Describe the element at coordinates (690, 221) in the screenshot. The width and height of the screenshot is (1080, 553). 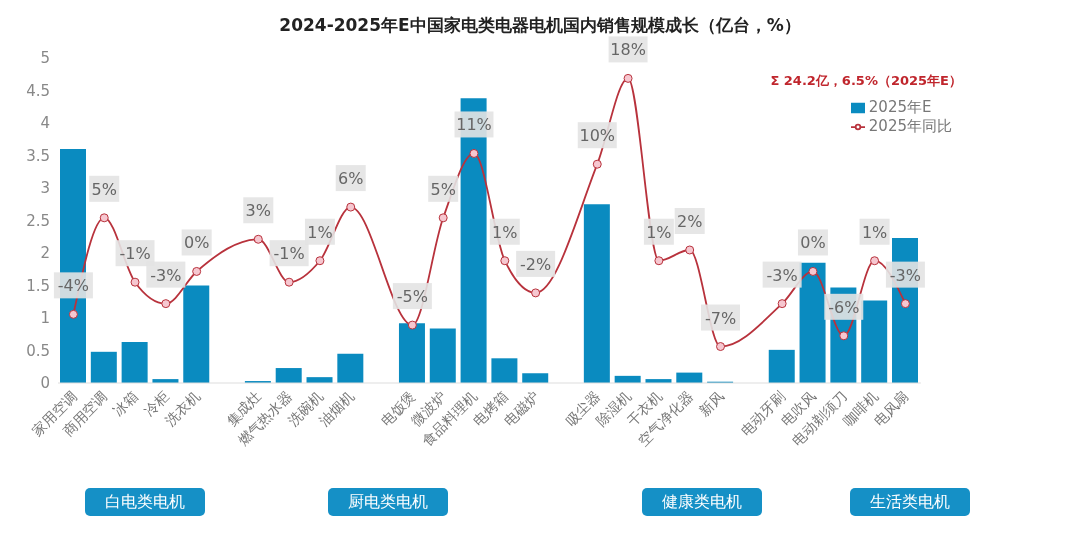
I see `data-label: 2%` at that location.